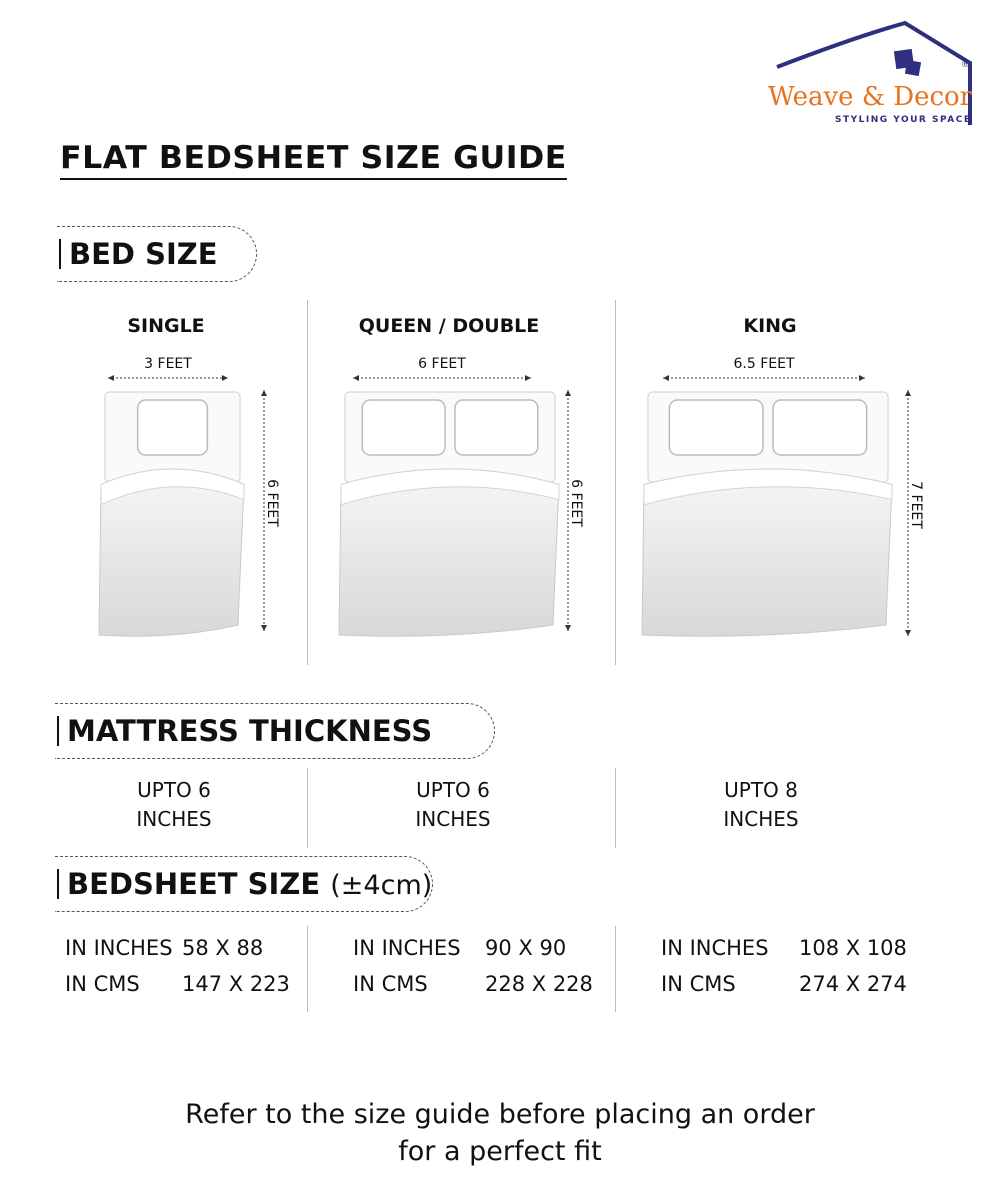 The image size is (1000, 1200). What do you see at coordinates (166, 326) in the screenshot?
I see `bed-size-name: SINGLE` at bounding box center [166, 326].